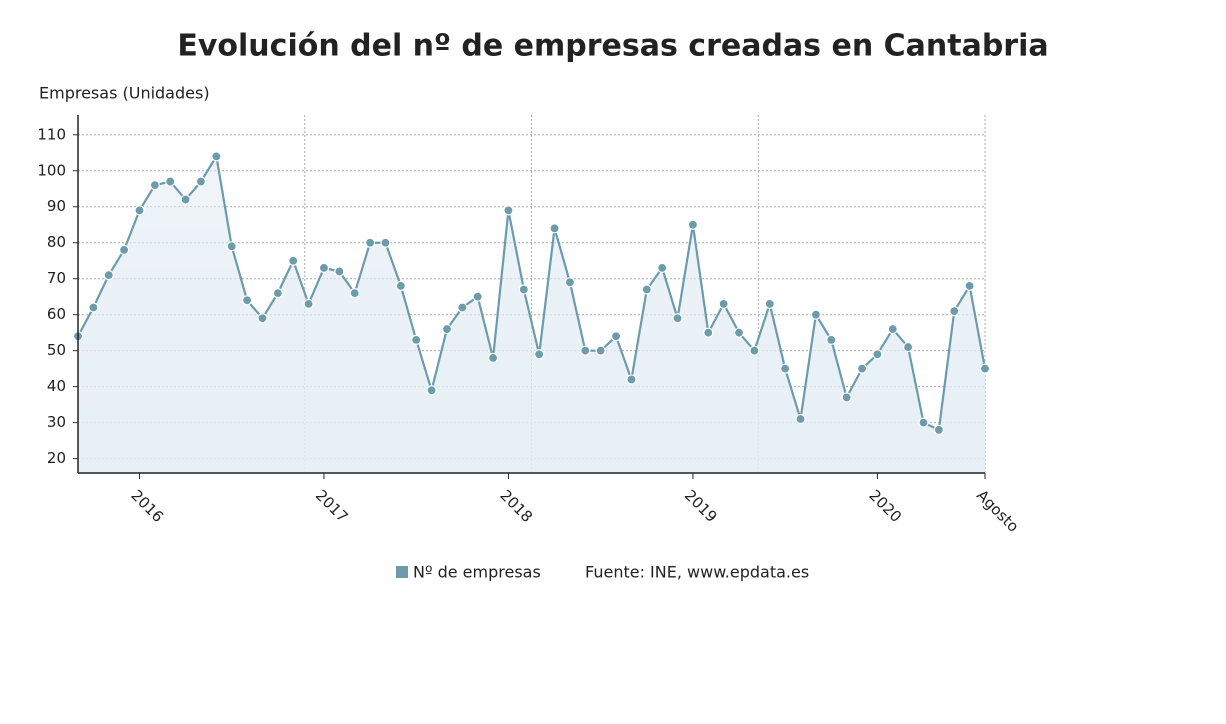  Describe the element at coordinates (56, 242) in the screenshot. I see `y-tick-label: 80` at that location.